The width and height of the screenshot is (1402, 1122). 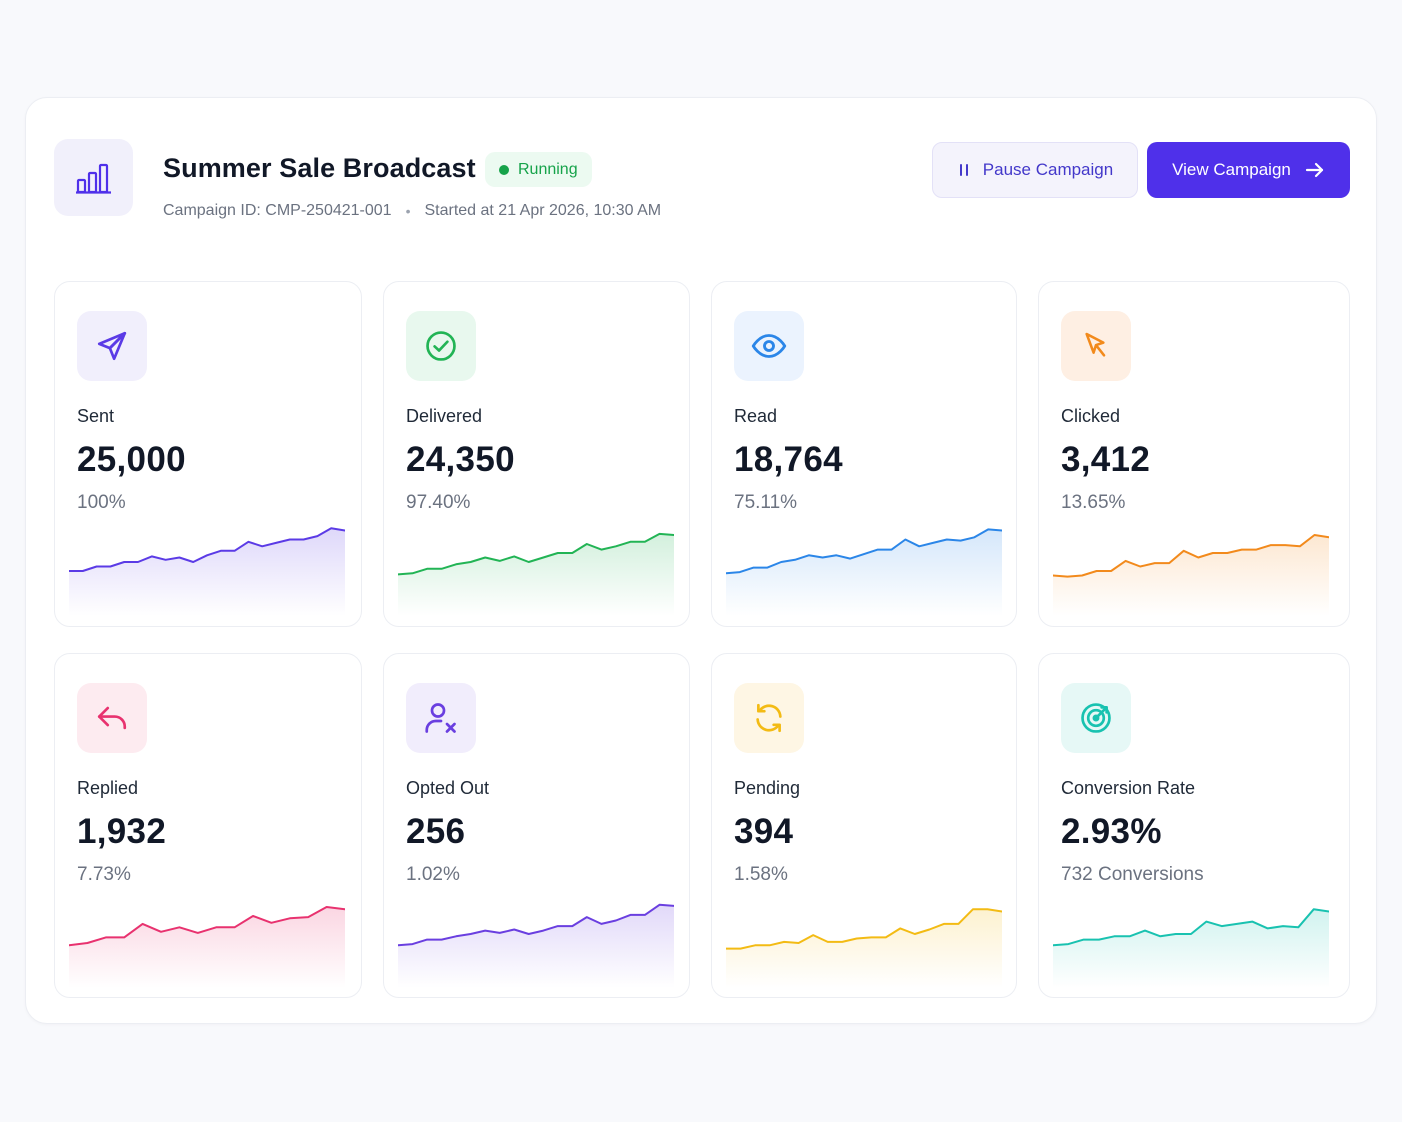 What do you see at coordinates (1314, 170) in the screenshot?
I see `arrow-right-icon` at bounding box center [1314, 170].